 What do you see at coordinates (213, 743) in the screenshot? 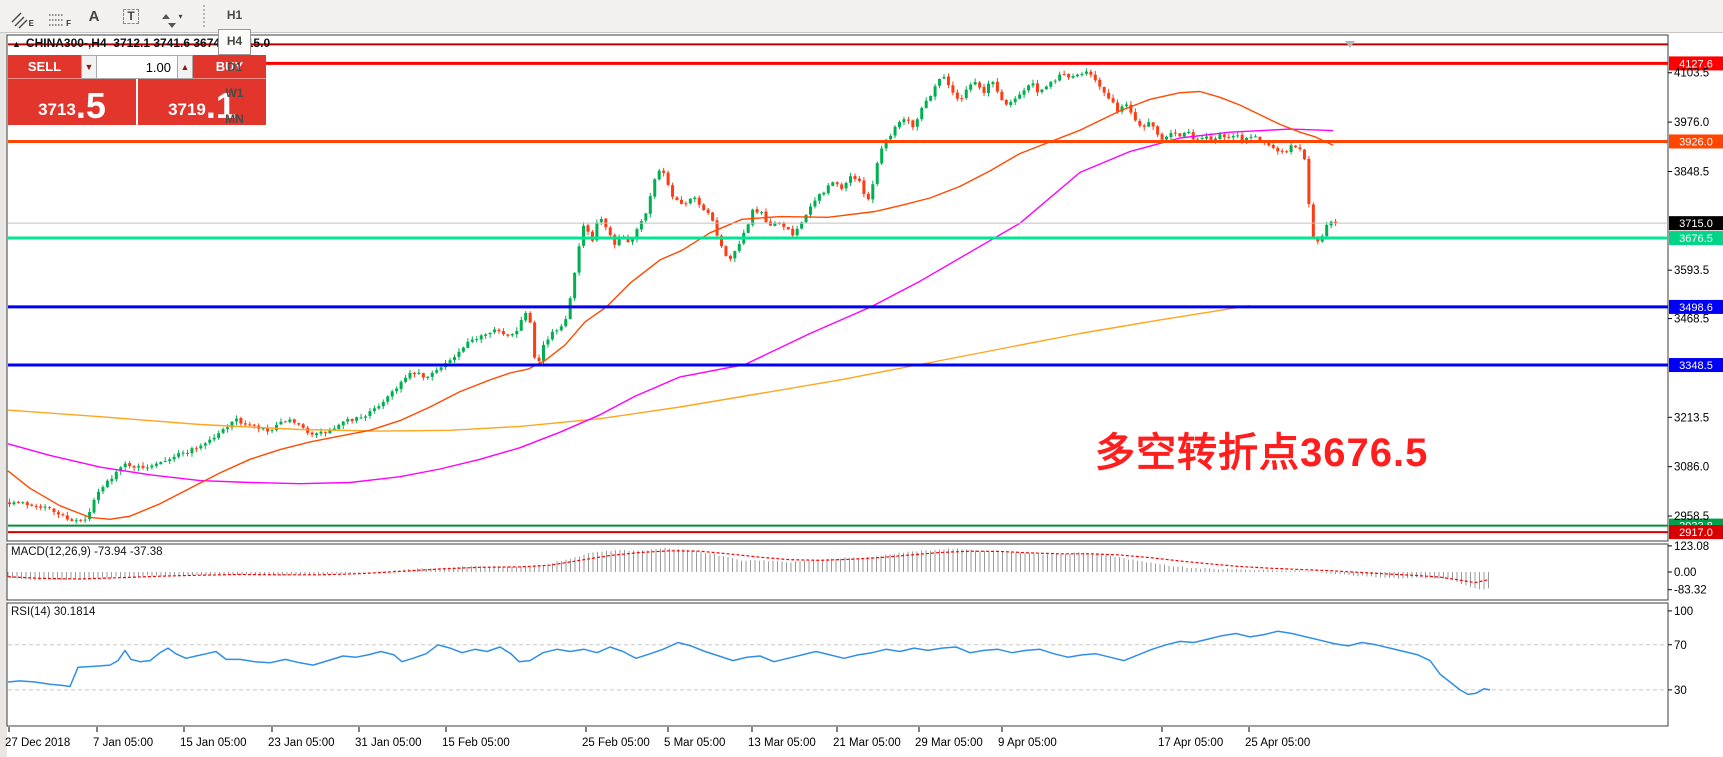
I see `svg-text: 15 Jan 05:00` at bounding box center [213, 743].